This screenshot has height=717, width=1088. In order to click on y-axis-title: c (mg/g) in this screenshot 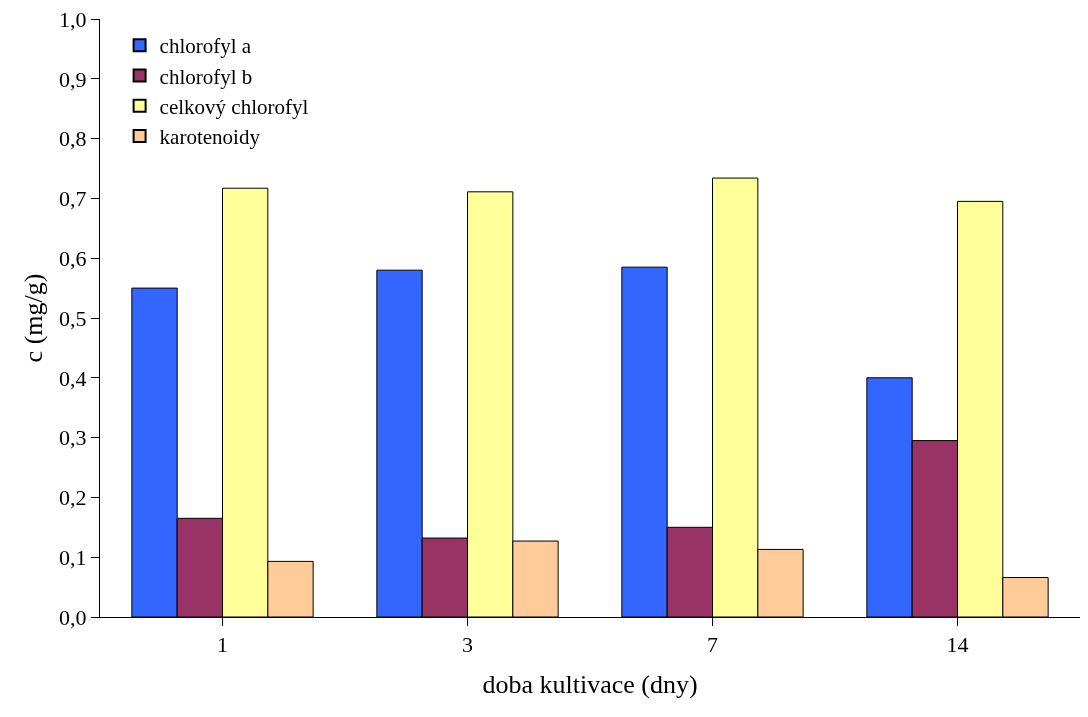, I will do `click(34, 318)`.